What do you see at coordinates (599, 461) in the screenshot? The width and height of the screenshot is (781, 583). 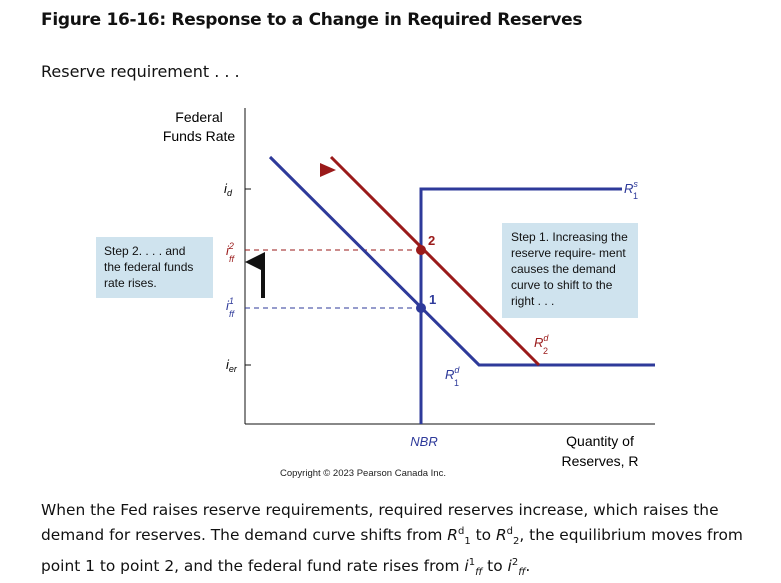 I see `x-axis-label-line2: Reserves, R` at bounding box center [599, 461].